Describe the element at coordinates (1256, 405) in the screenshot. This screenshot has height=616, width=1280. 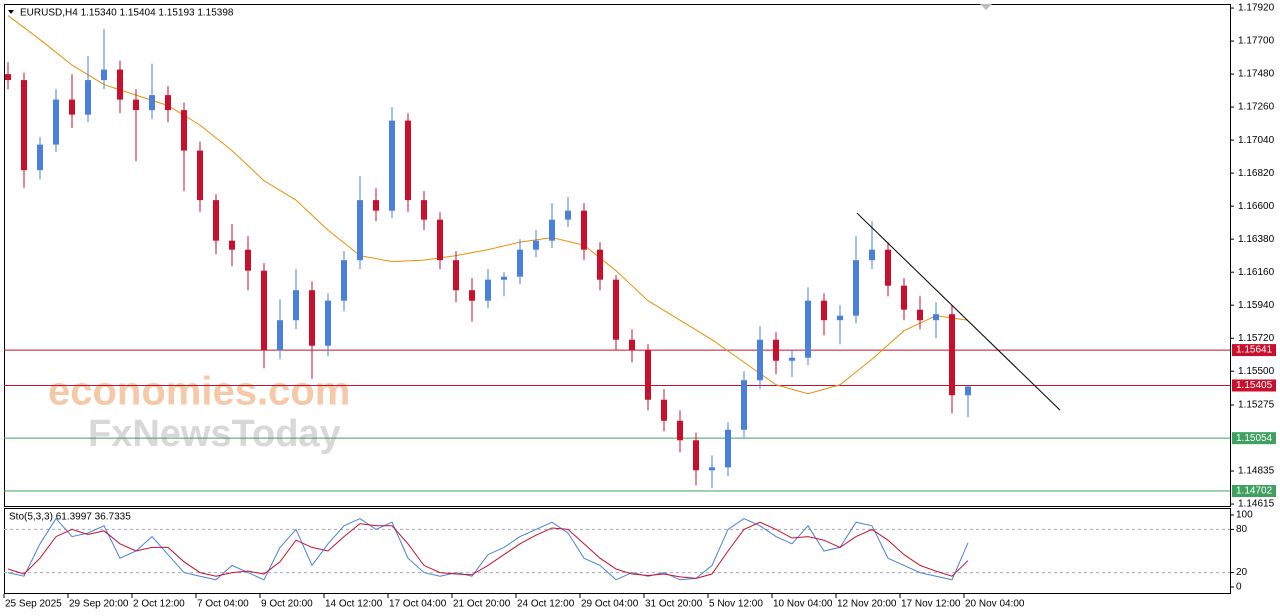
I see `y-tick-label: 1.15275` at that location.